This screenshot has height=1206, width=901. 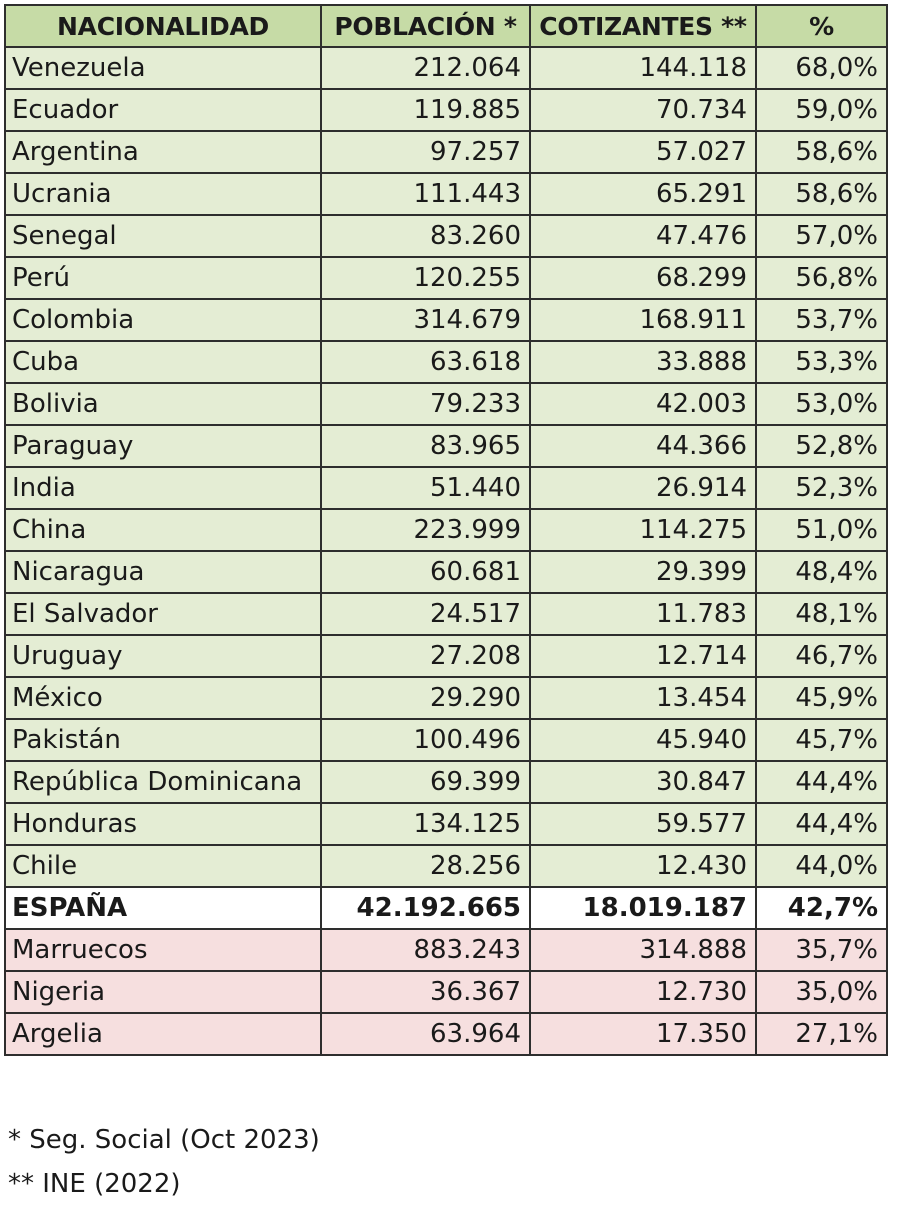 What do you see at coordinates (425, 782) in the screenshot?
I see `cell-poblacion: 69.399` at bounding box center [425, 782].